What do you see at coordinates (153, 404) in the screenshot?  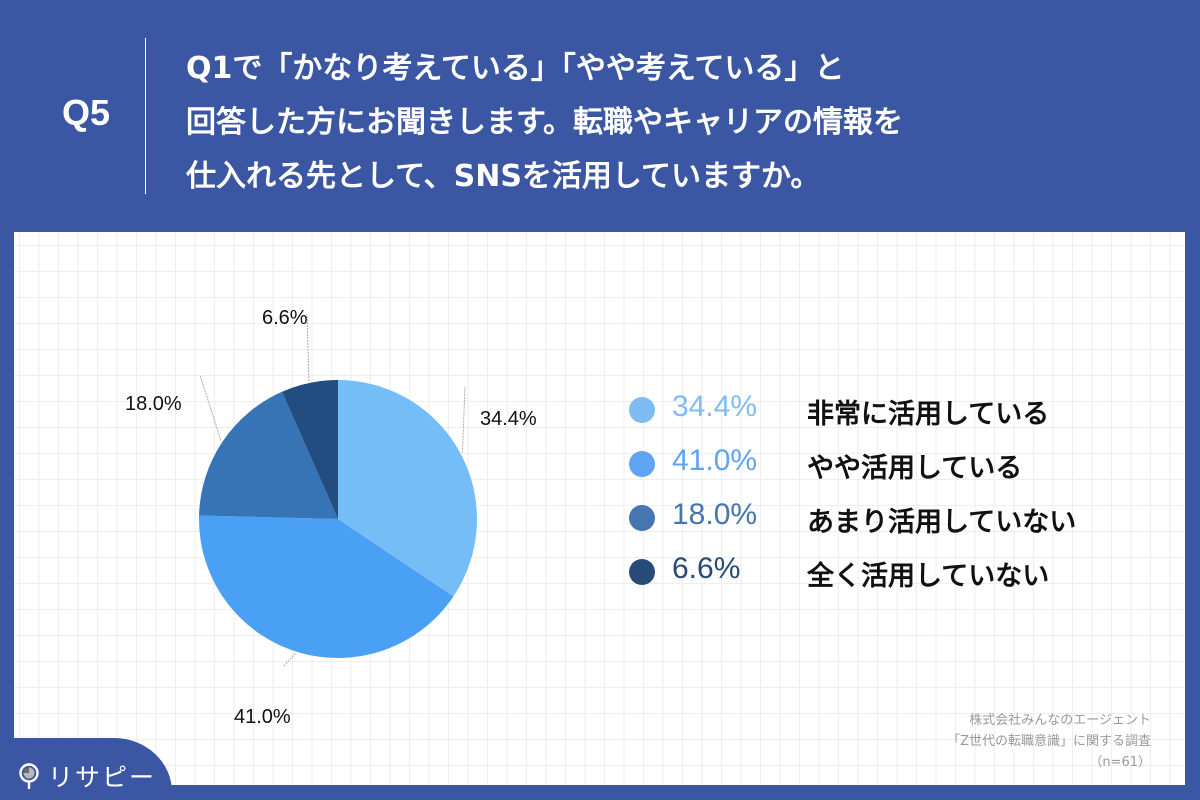 I see `pie-label-slice-3: 18.0%` at bounding box center [153, 404].